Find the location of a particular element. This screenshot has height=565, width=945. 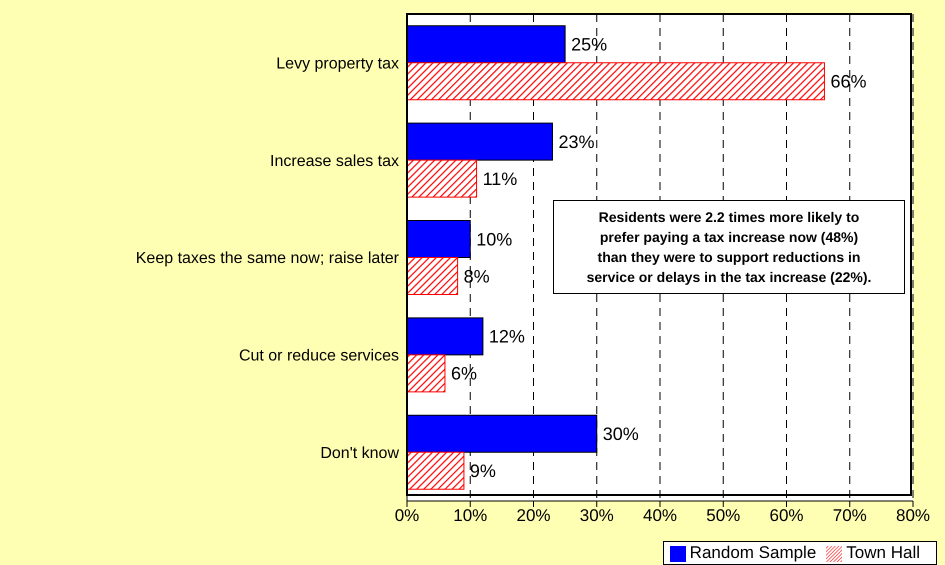

legend-label: Random Sample is located at coordinates (753, 552).